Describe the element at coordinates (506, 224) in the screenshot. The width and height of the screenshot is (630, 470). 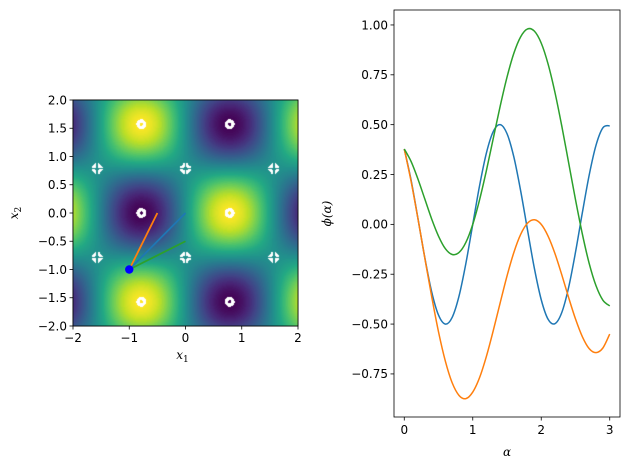
I see `series-line` at that location.